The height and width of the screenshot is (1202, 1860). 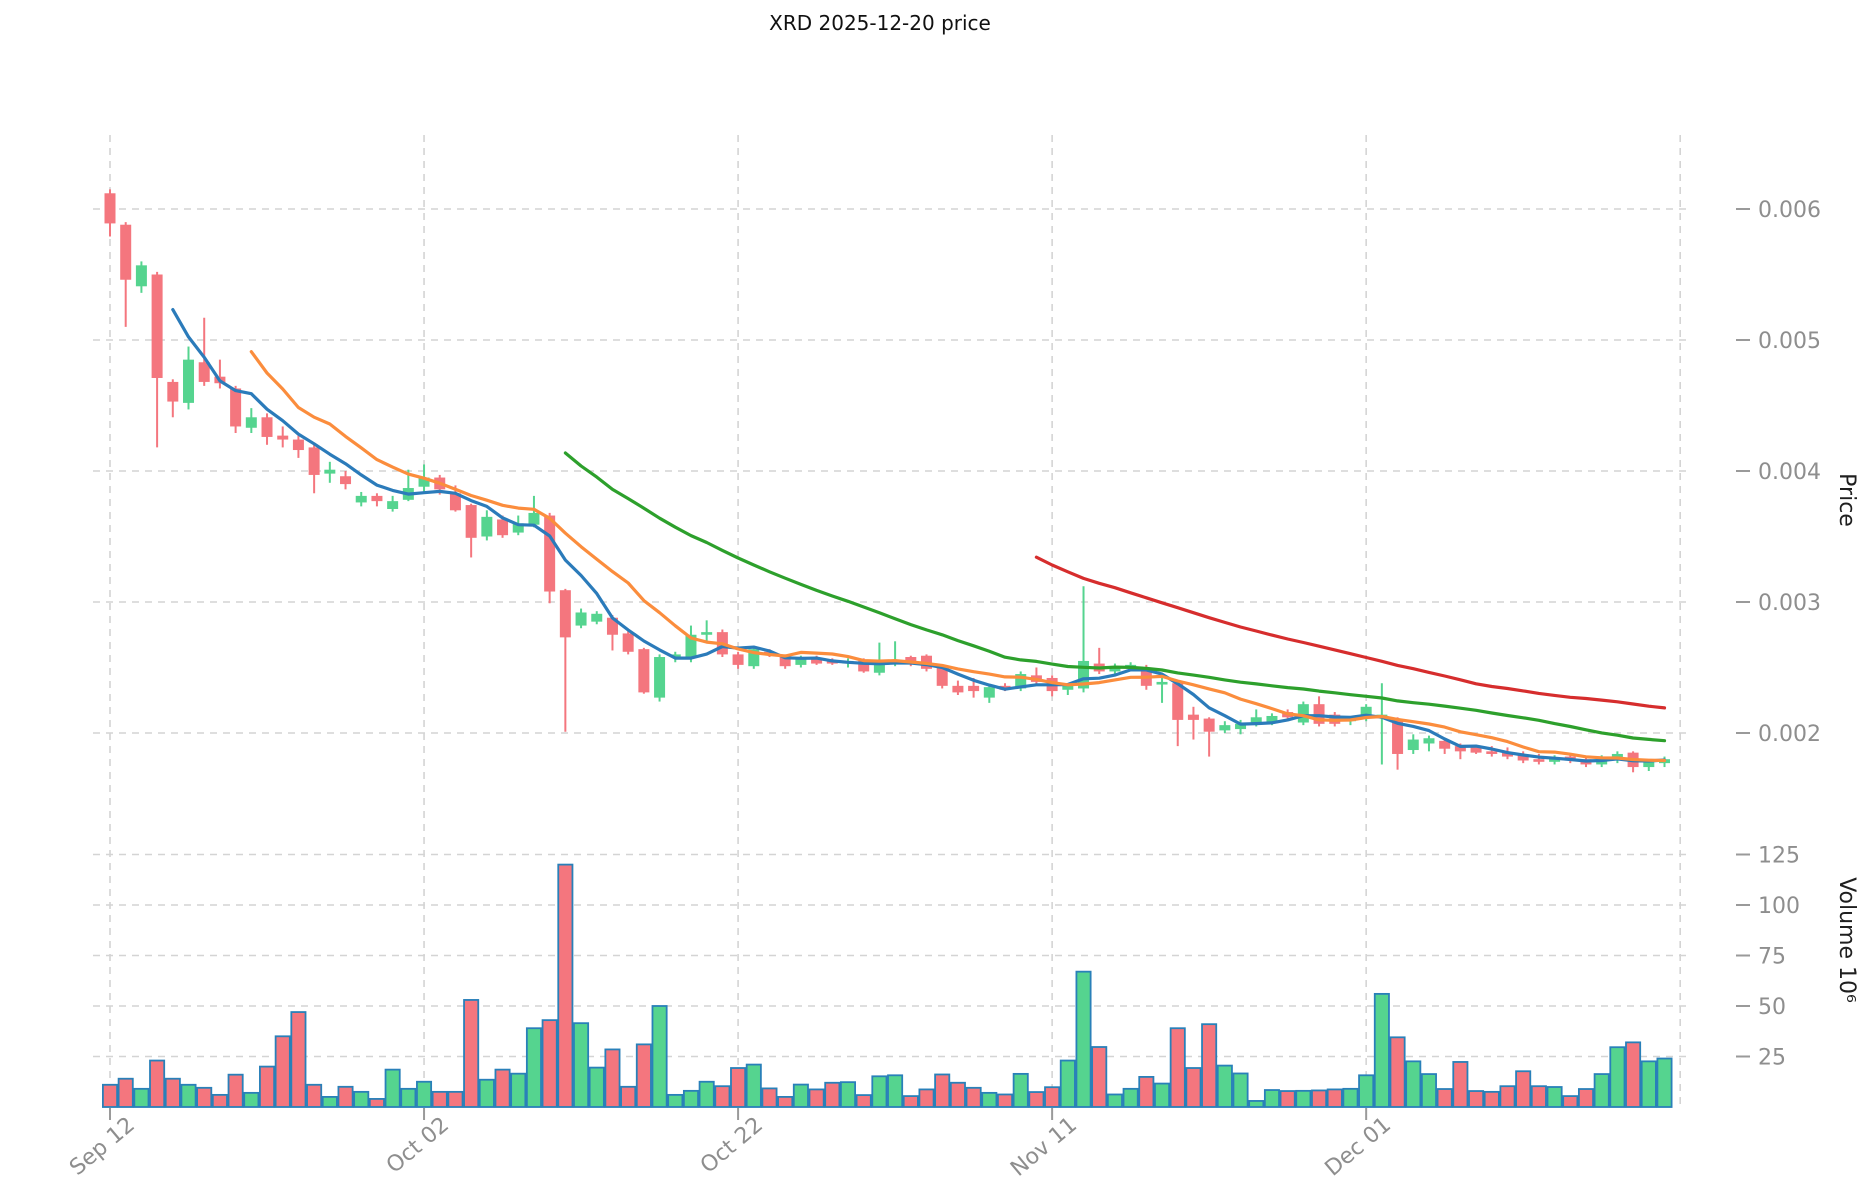 I want to click on price-tick-label: 0.002, so click(x=1789, y=734).